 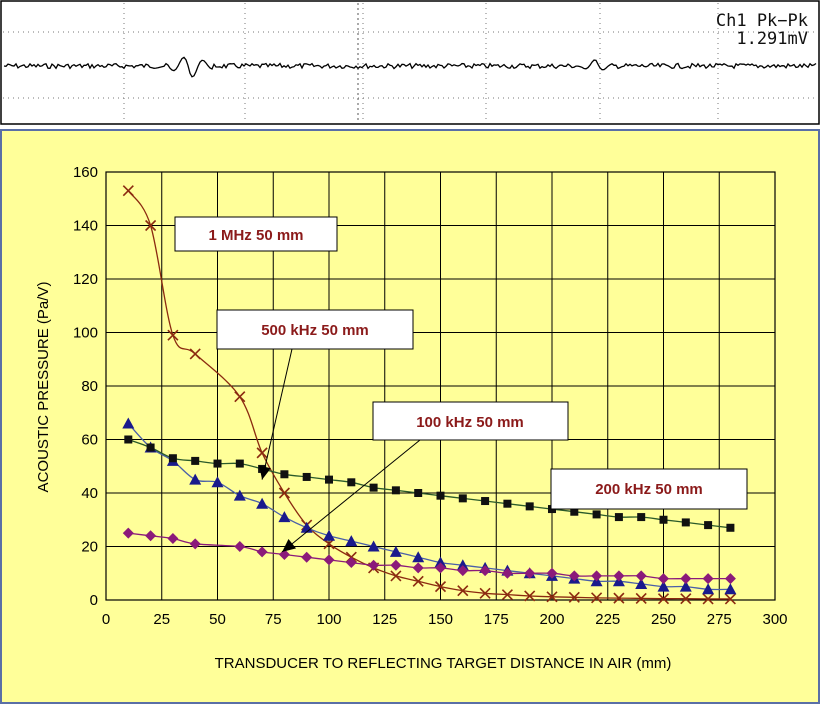 I want to click on x-tick-label-8: 200, so click(x=551, y=619).